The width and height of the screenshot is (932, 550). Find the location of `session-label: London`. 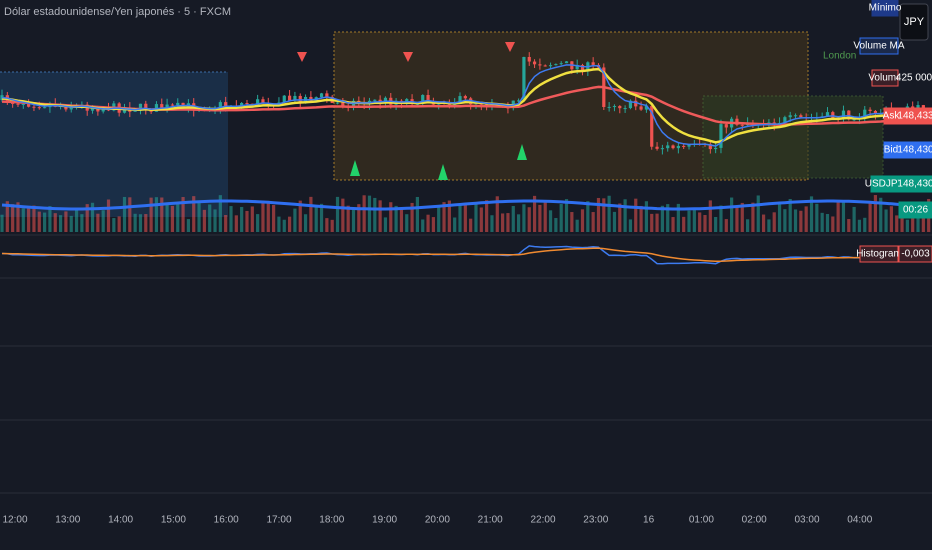

session-label: London is located at coordinates (839, 56).